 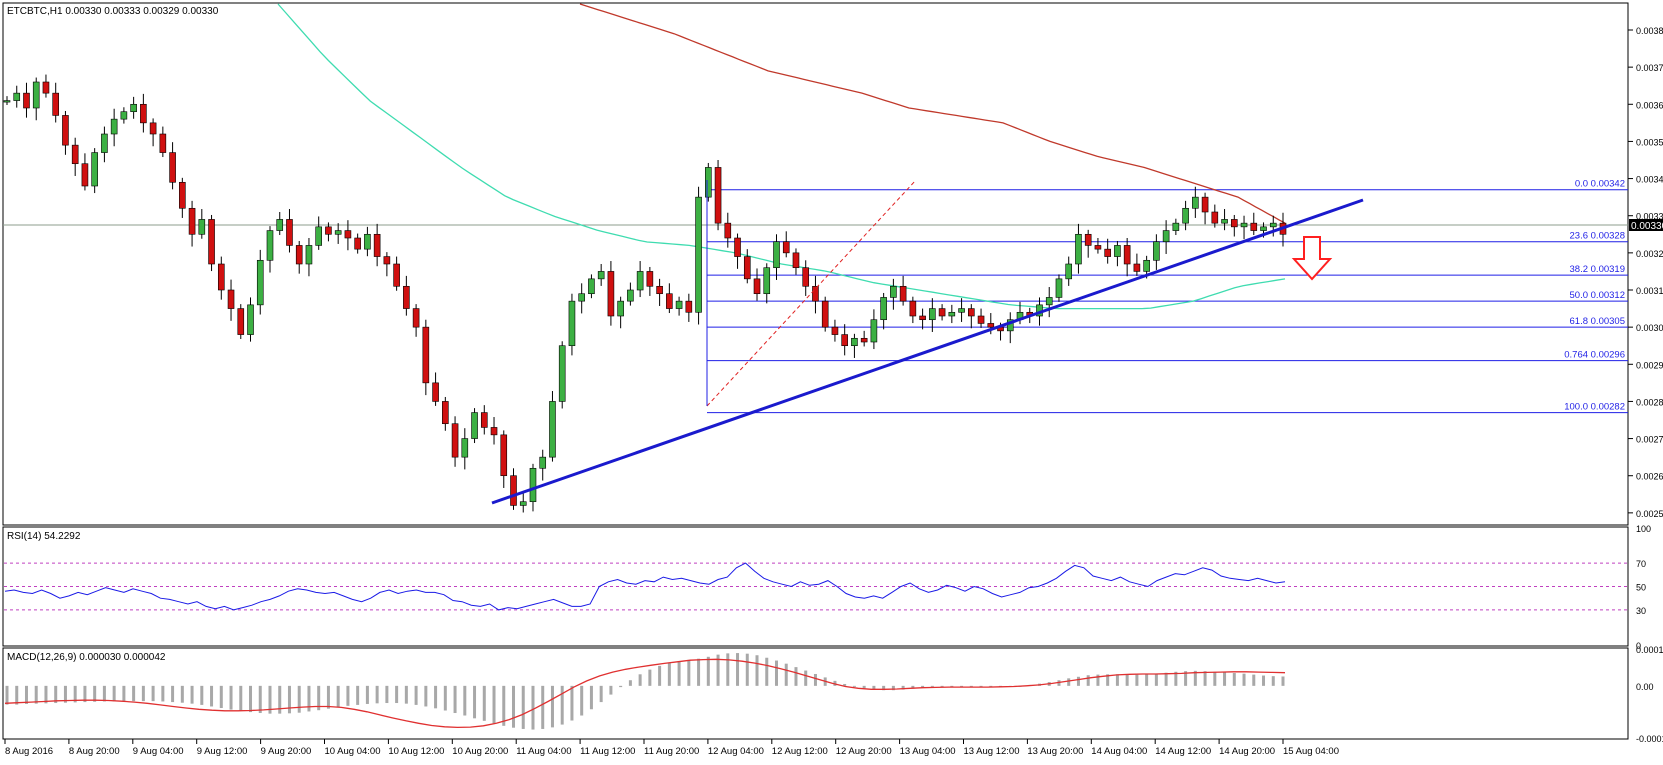 What do you see at coordinates (1649, 477) in the screenshot?
I see `price-axis-label: 0.00265` at bounding box center [1649, 477].